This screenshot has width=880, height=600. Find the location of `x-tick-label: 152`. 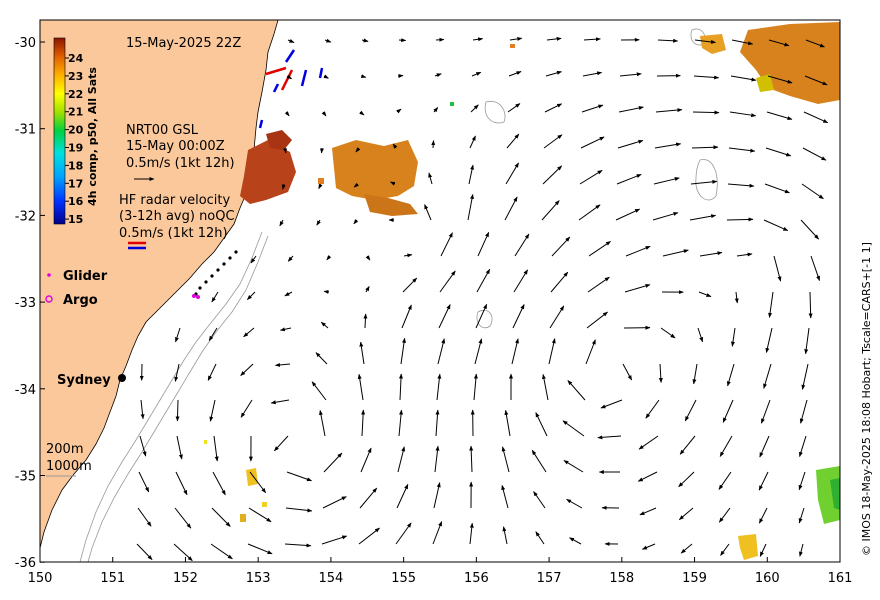

x-tick-label: 152 is located at coordinates (185, 578).